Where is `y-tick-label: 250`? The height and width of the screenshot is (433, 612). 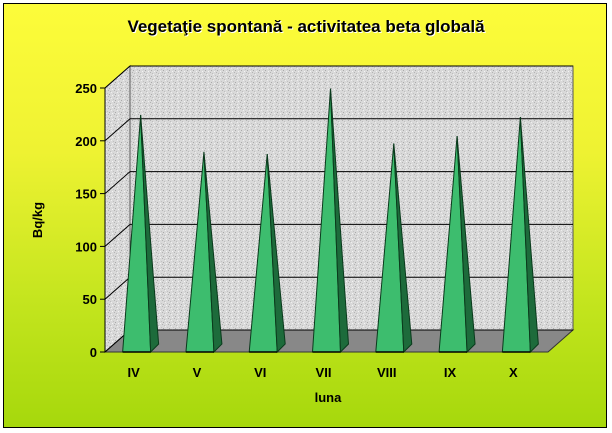
y-tick-label: 250 is located at coordinates (86, 88).